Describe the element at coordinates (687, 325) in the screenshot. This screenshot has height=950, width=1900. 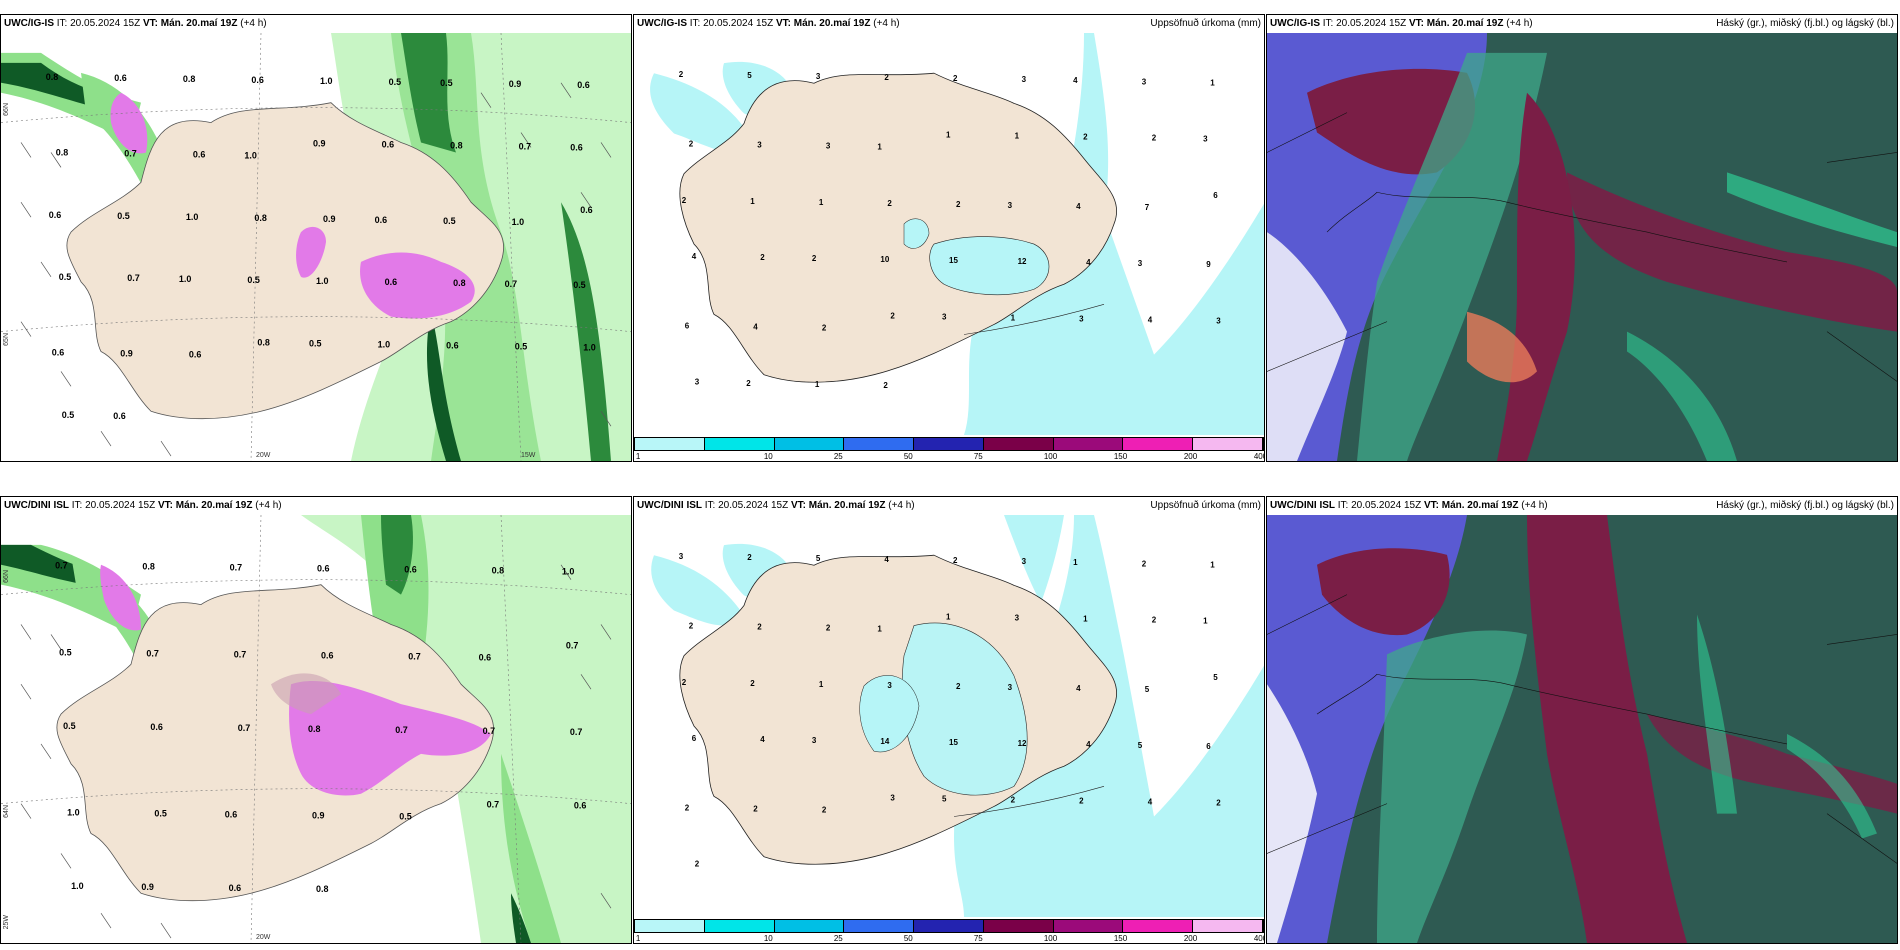
I see `map-value-label: 6` at that location.